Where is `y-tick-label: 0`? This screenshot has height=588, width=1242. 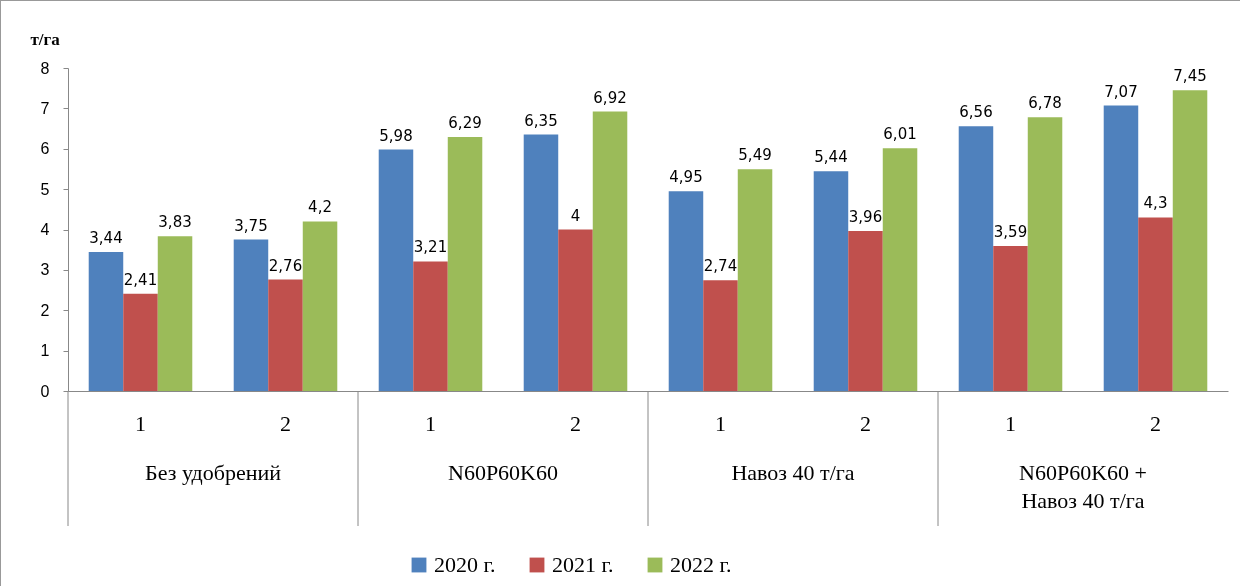 y-tick-label: 0 is located at coordinates (45, 391).